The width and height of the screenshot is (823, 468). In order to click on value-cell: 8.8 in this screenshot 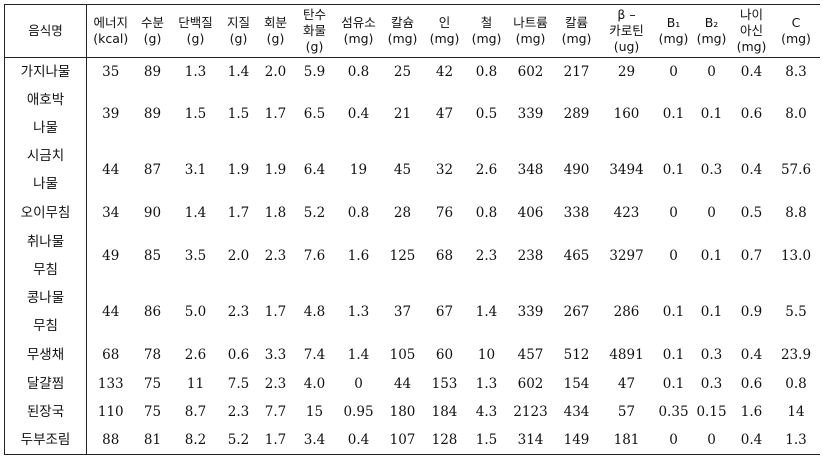, I will do `click(796, 213)`.